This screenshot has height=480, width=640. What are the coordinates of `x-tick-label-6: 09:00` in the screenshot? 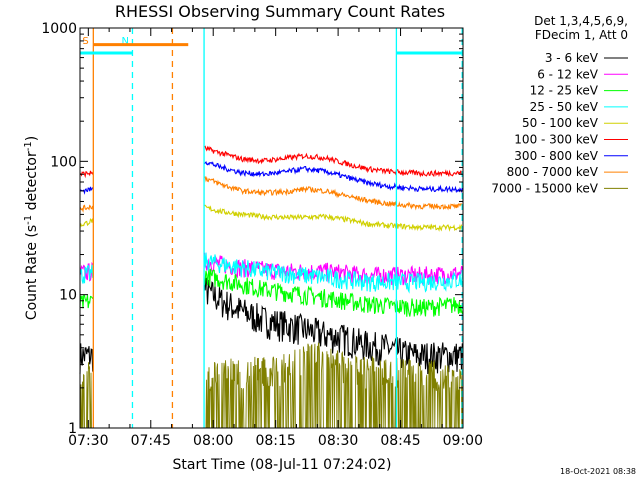 It's located at (463, 441).